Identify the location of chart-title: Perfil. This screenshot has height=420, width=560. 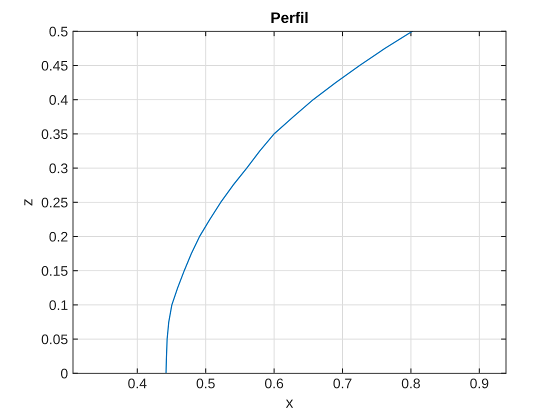
(289, 18).